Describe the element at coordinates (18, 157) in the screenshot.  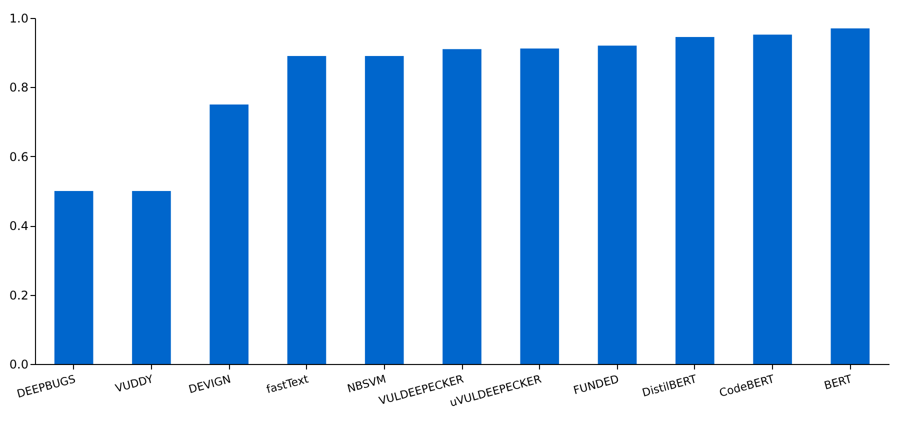
I see `y-tick-label: 0.6` at that location.